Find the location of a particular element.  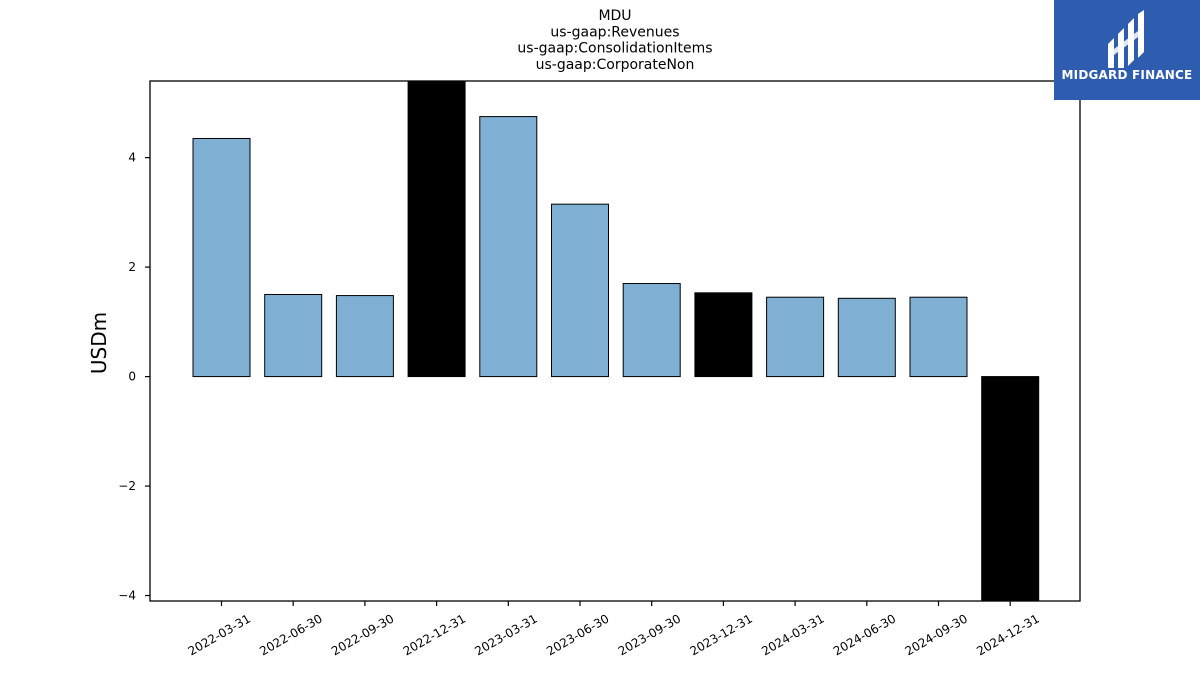

x-tick-label: 2022-06-30 is located at coordinates (290, 634).